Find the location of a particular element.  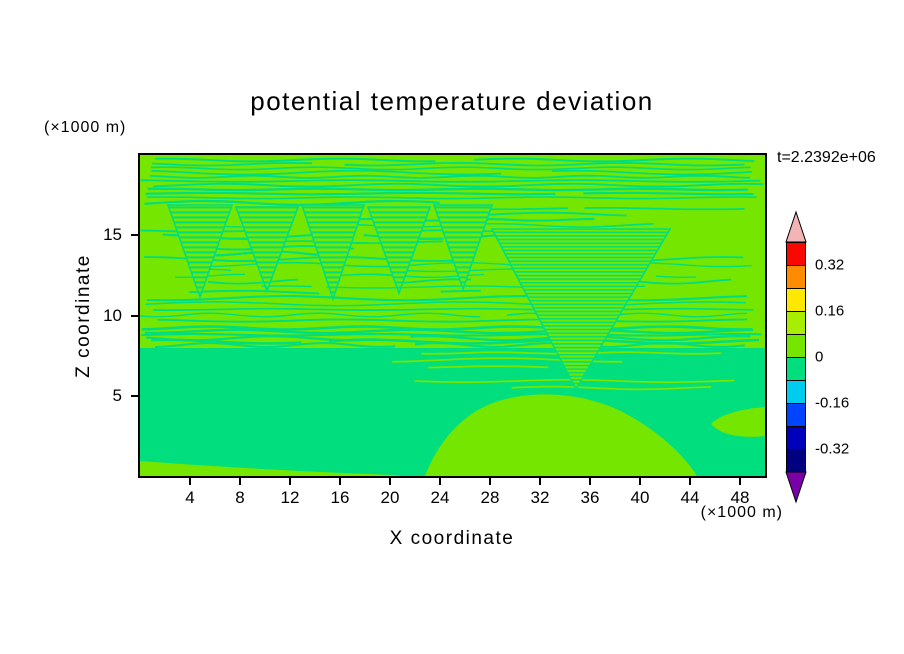

chart-title: potential temperature deviation is located at coordinates (452, 101).